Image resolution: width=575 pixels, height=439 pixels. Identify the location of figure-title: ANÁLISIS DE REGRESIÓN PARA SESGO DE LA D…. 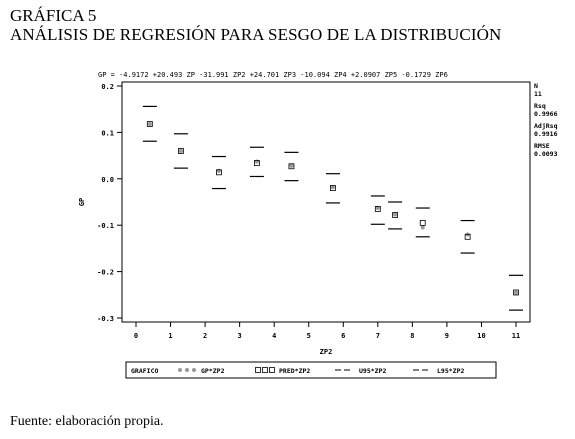
(256, 34).